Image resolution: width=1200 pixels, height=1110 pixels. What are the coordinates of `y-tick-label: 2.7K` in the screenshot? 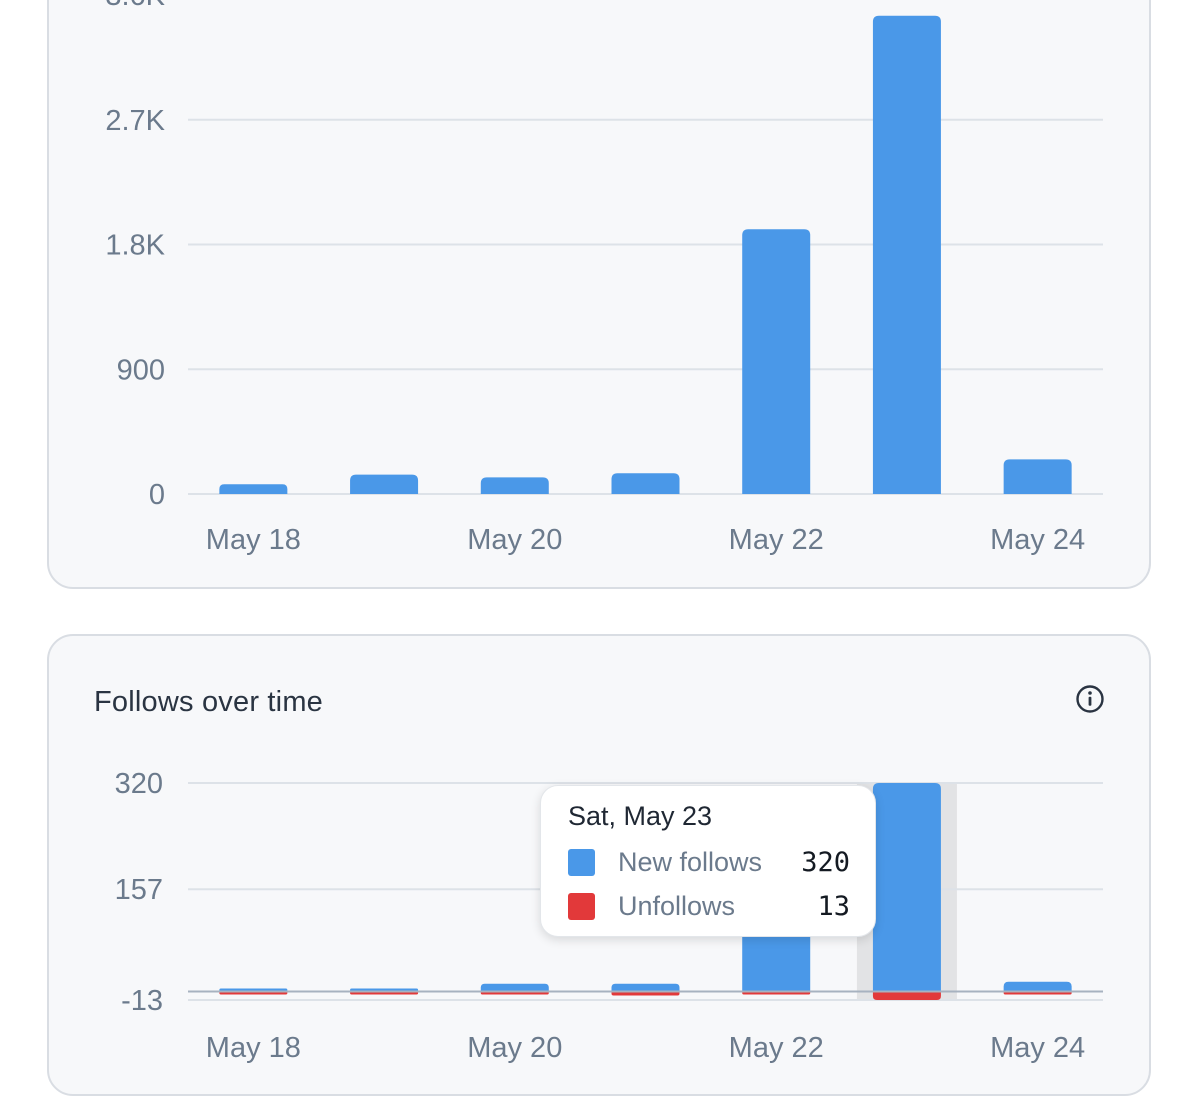 It's located at (135, 121).